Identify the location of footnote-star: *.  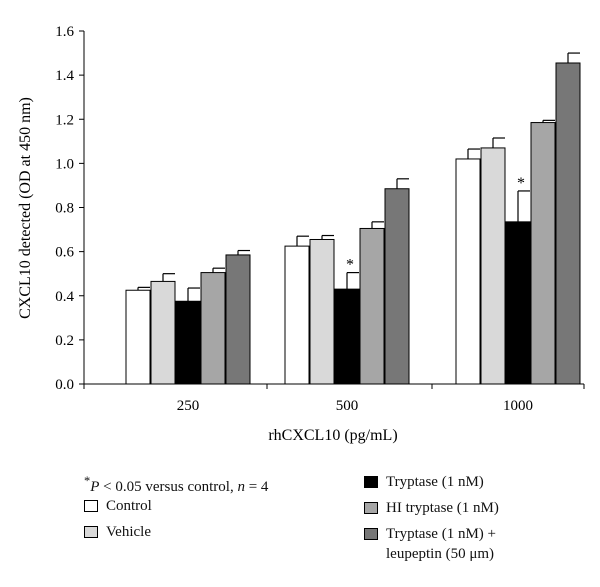
(87, 481).